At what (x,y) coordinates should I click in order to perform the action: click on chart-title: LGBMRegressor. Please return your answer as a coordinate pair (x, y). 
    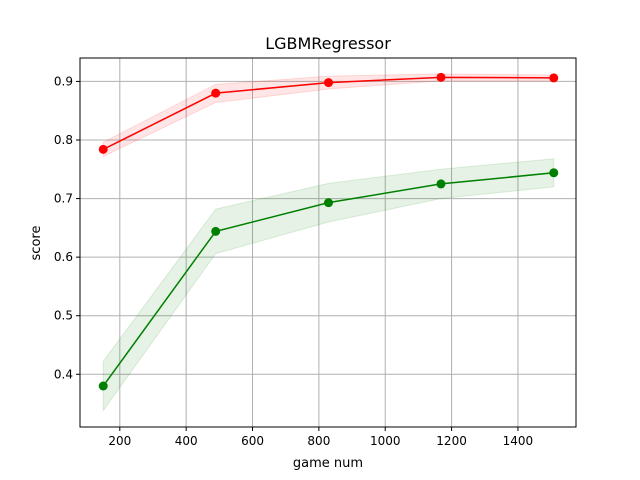
    Looking at the image, I should click on (328, 43).